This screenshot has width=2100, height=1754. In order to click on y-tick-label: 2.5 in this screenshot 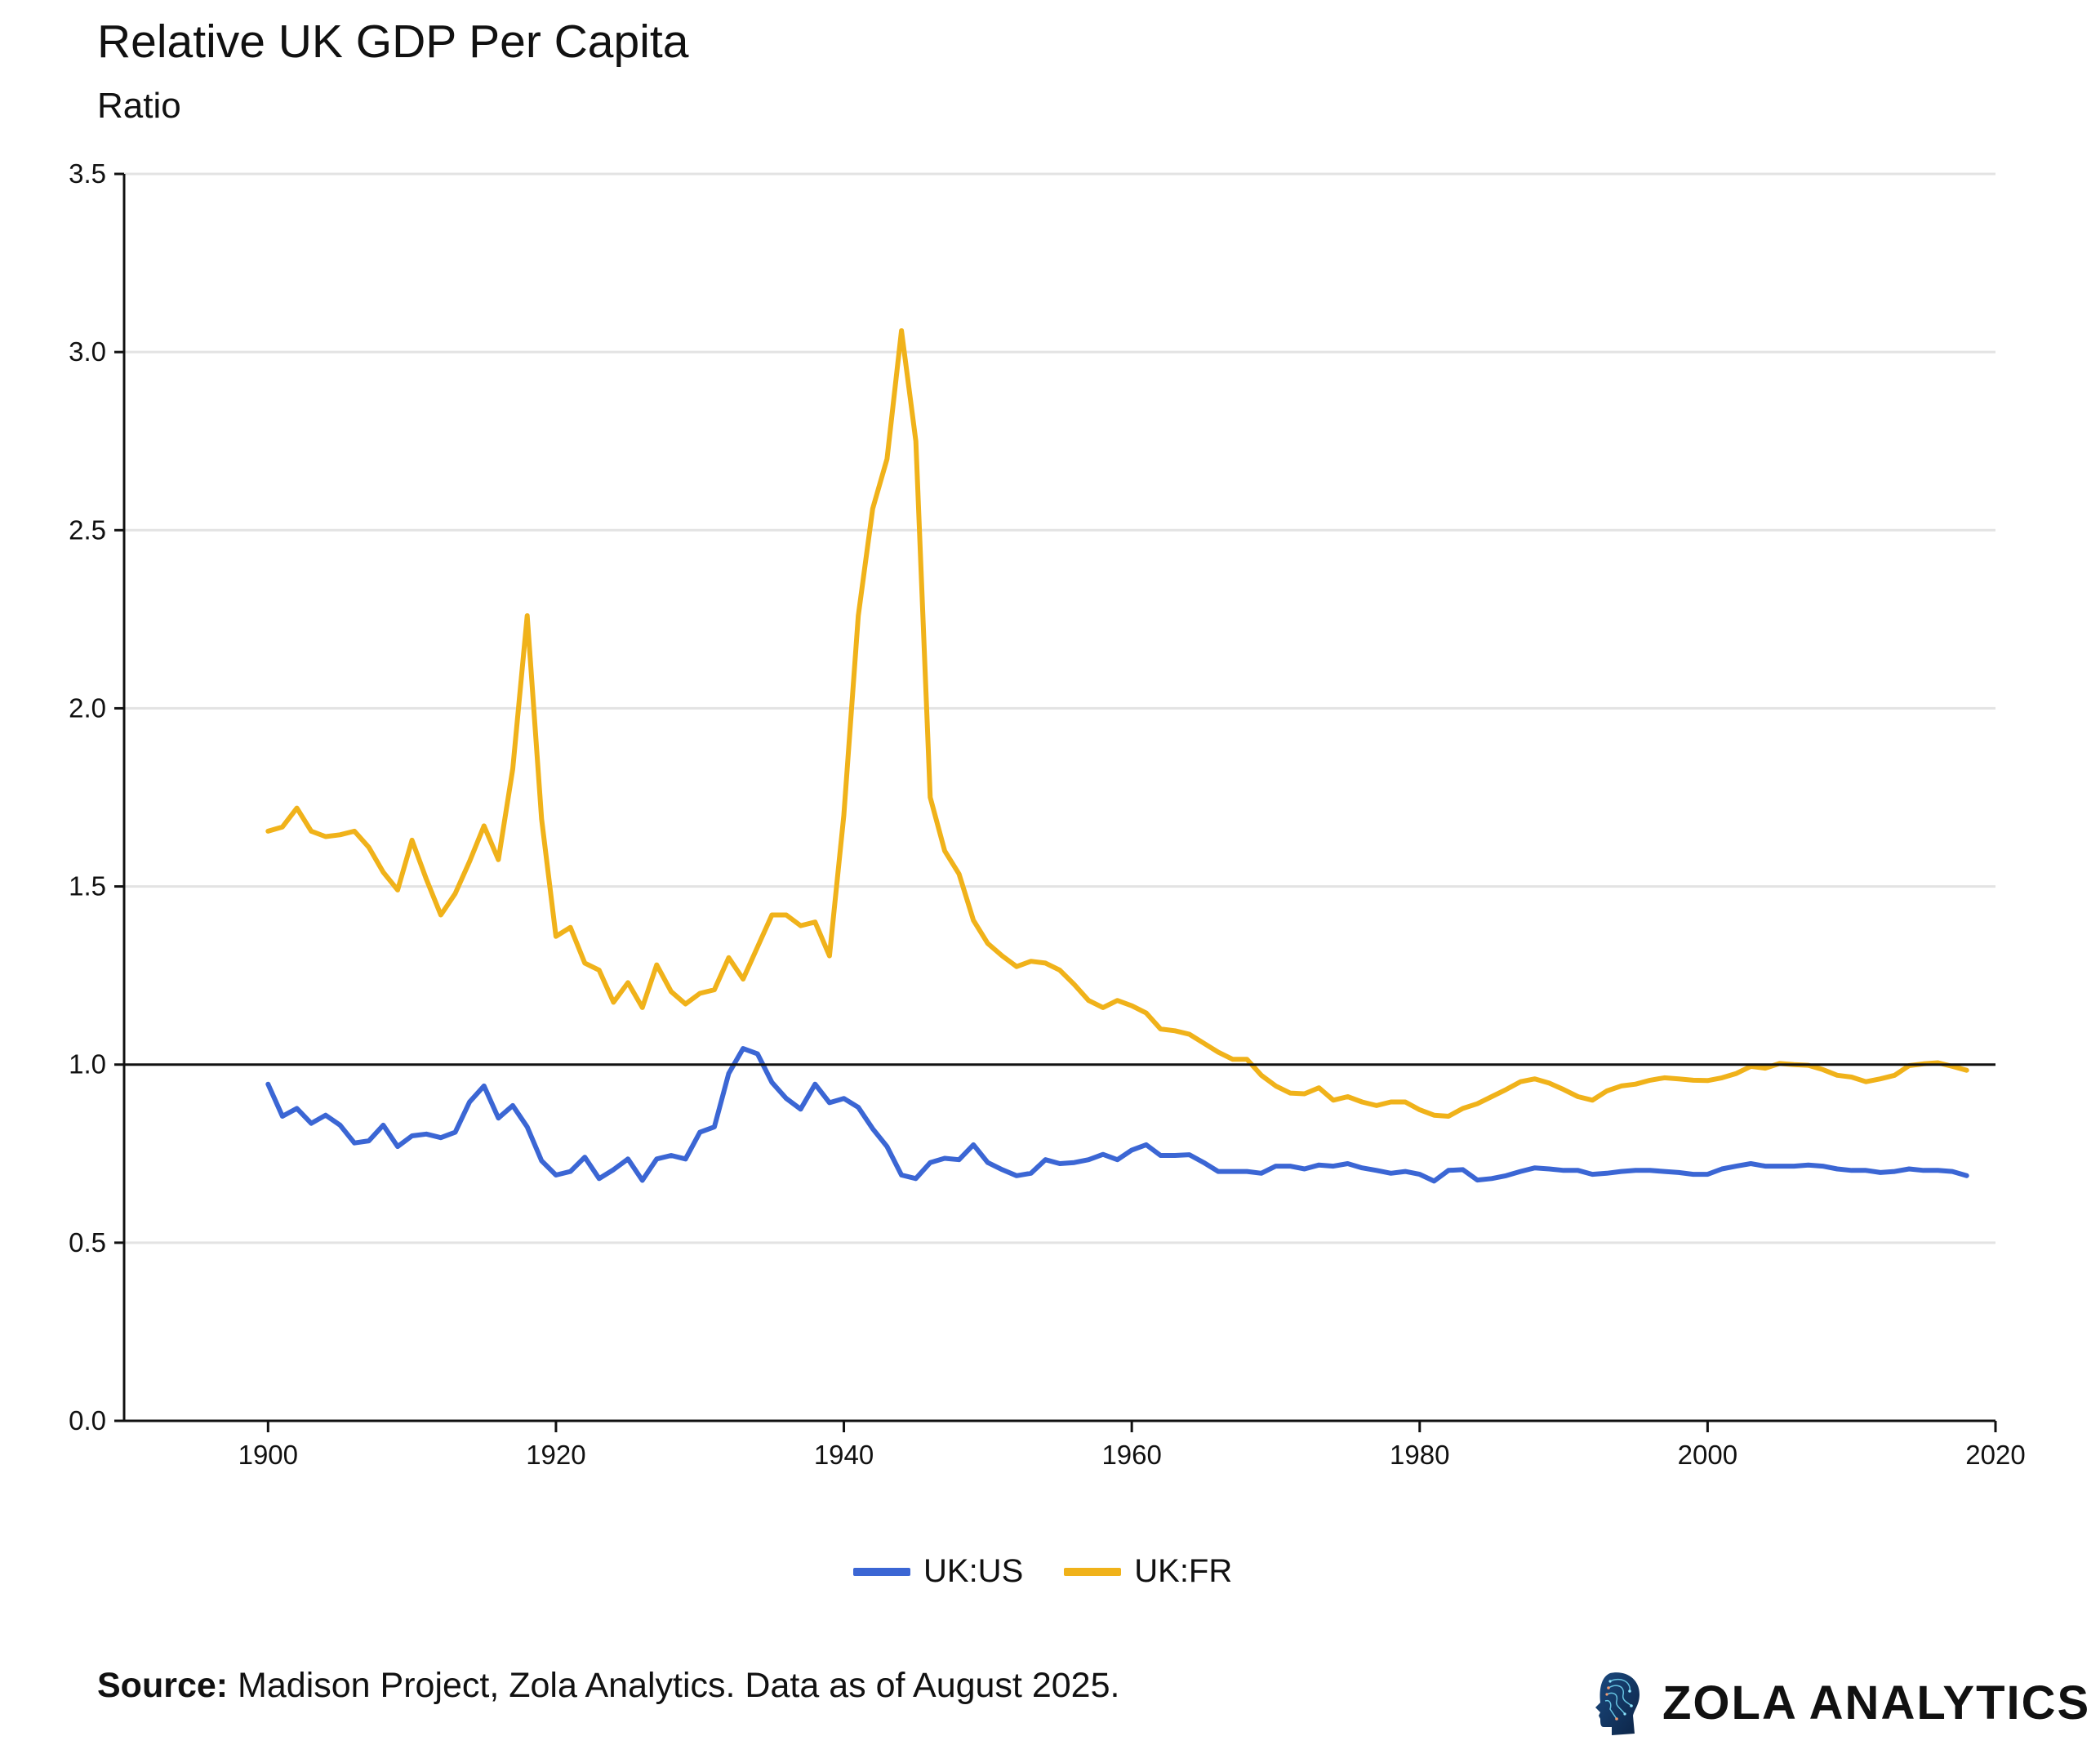, I will do `click(87, 529)`.